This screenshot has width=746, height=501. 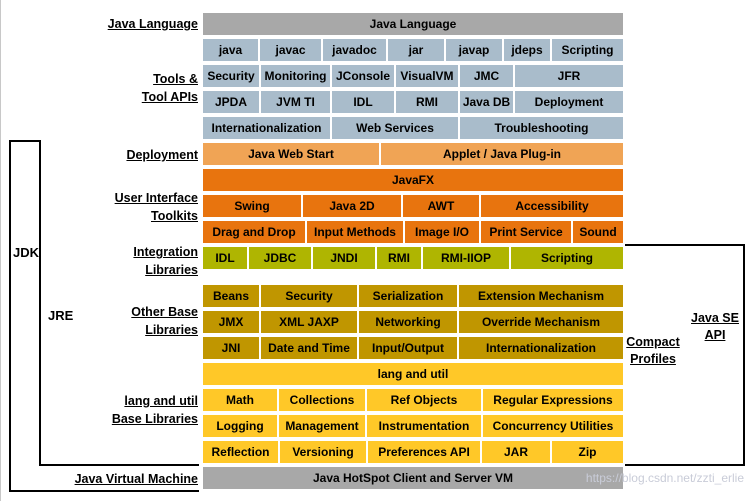 What do you see at coordinates (408, 296) in the screenshot?
I see `cell-serialization: Serialization` at bounding box center [408, 296].